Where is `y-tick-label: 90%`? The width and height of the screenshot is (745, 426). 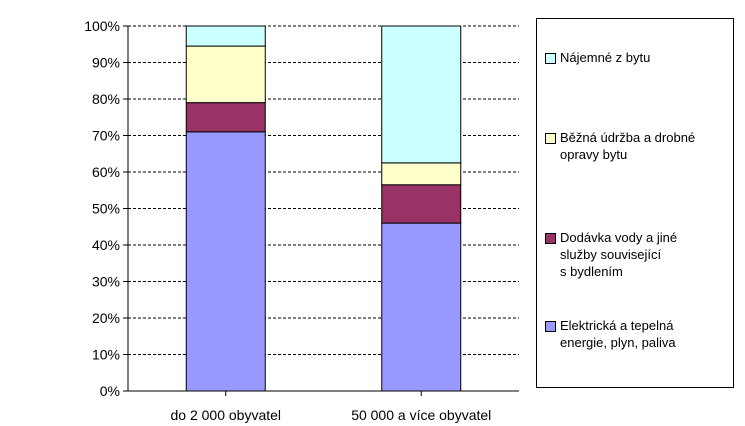 y-tick-label: 90% is located at coordinates (106, 63).